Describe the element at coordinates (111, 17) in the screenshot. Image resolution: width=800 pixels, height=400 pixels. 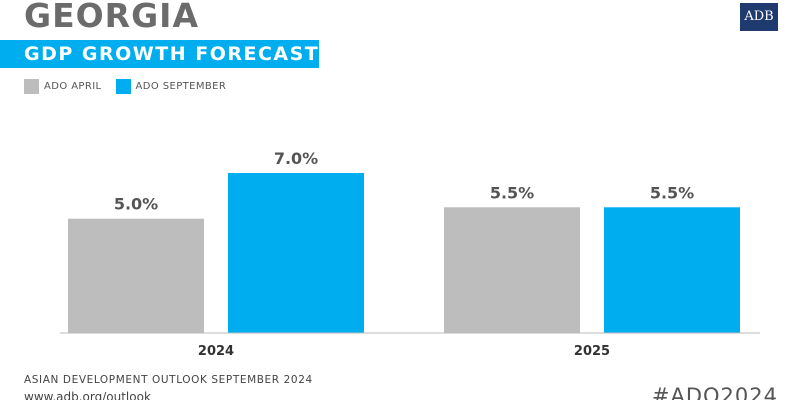
I see `page-title: GEORGIA` at that location.